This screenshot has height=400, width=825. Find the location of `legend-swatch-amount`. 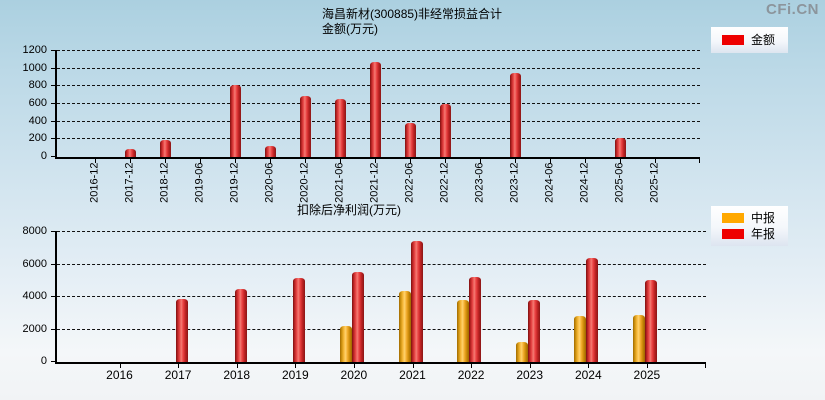

legend-swatch-amount is located at coordinates (733, 40).